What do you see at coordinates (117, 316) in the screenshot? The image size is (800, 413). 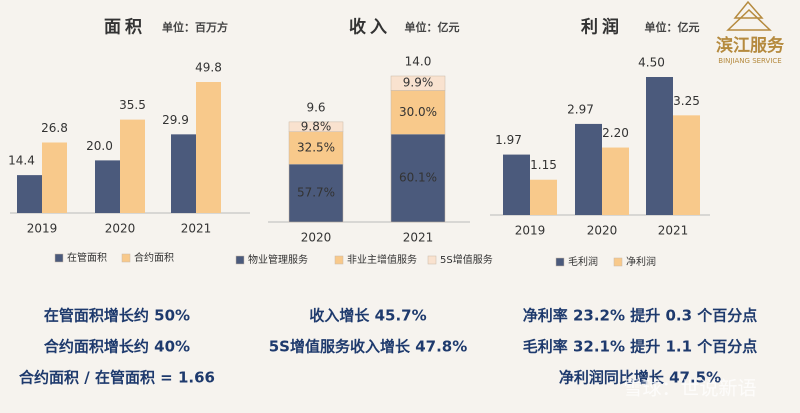 I see `note: 在管面积增长约 50%` at bounding box center [117, 316].